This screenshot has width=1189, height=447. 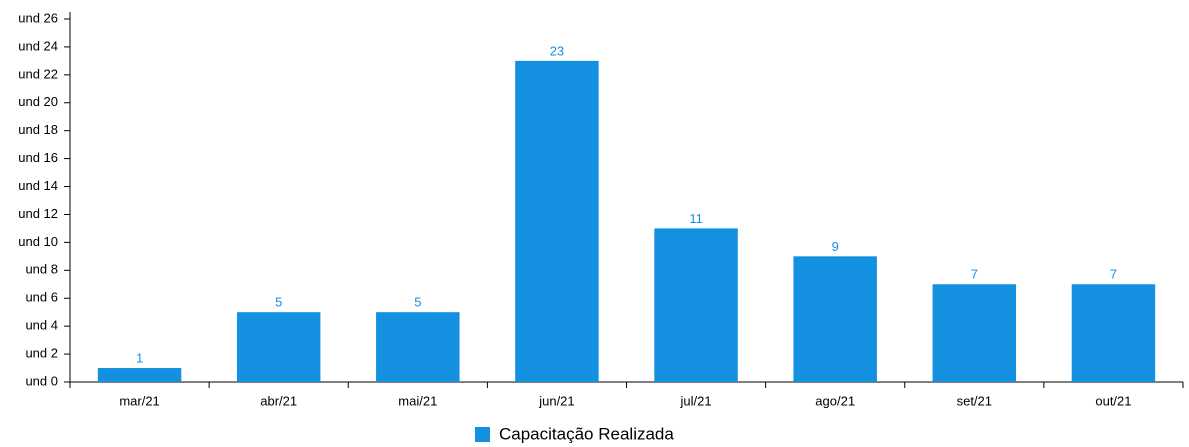 What do you see at coordinates (38, 157) in the screenshot?
I see `y-tick-label: und 16` at bounding box center [38, 157].